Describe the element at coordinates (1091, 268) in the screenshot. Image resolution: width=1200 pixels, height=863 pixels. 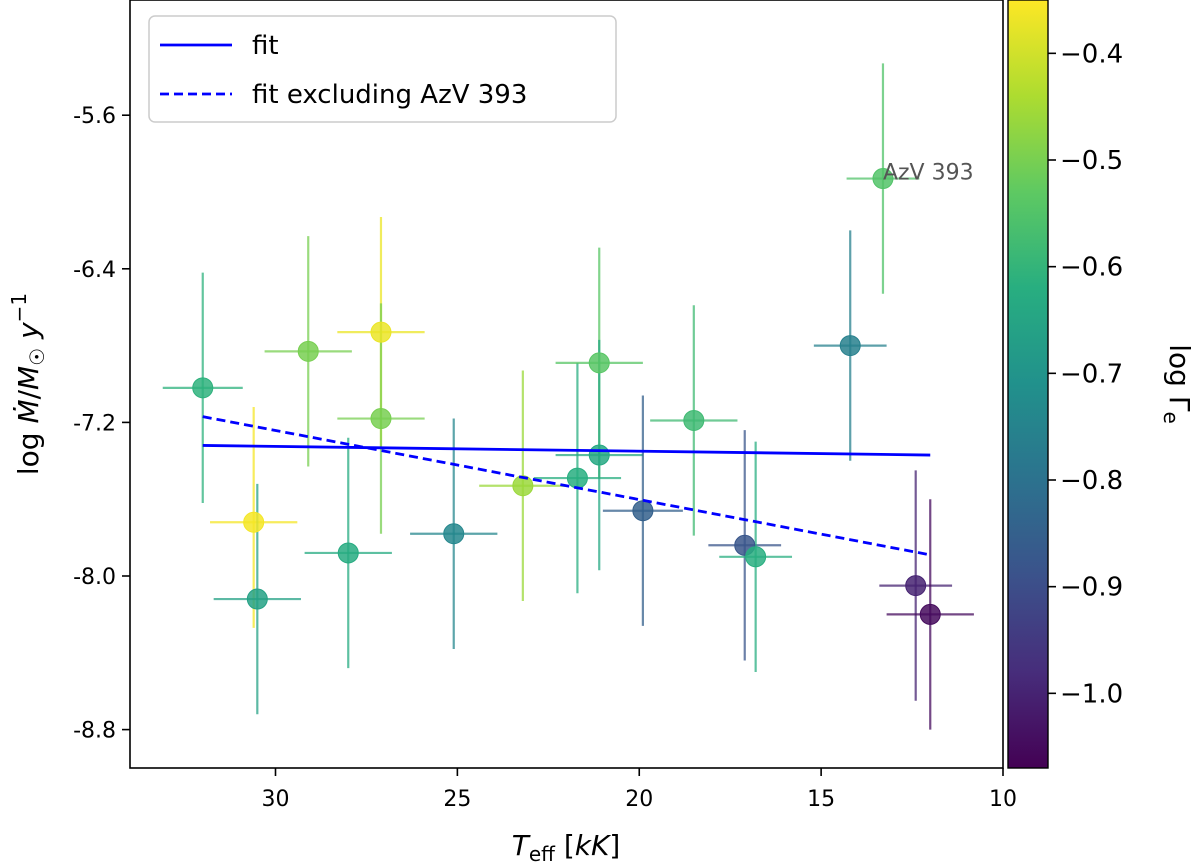
I see `colorbar-tick-label: −0.6` at that location.